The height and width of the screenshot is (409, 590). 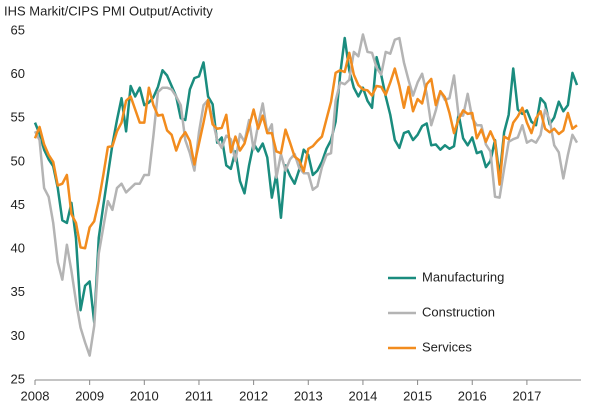 I want to click on x-tick-label: 2014, so click(x=362, y=395).